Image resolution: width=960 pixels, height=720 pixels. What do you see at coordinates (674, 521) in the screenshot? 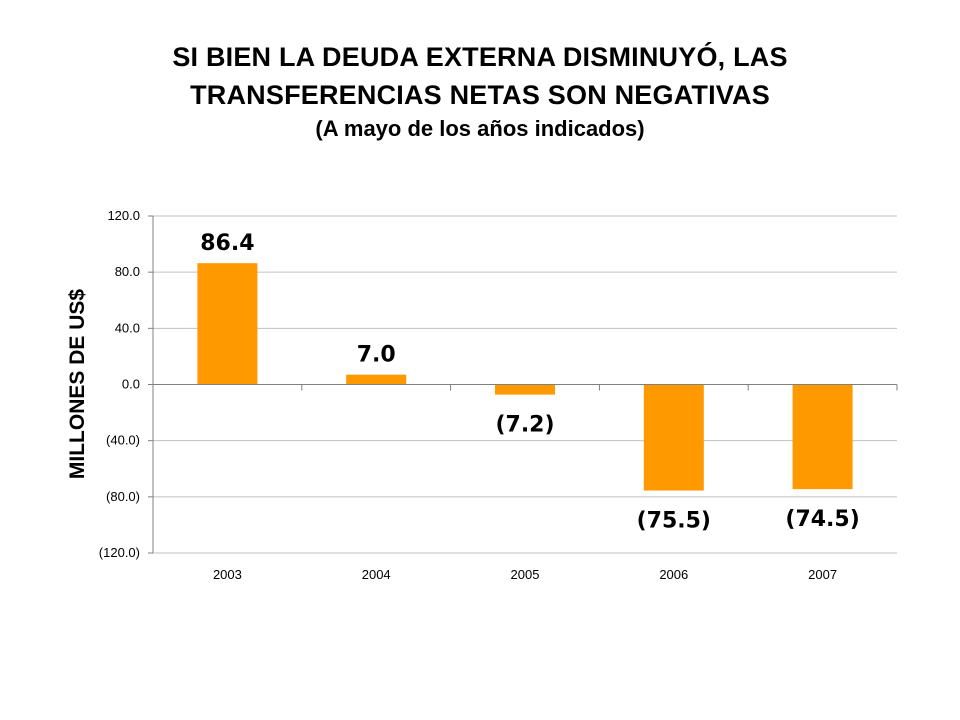
I see `data-label-2006: (75.5)` at bounding box center [674, 521].